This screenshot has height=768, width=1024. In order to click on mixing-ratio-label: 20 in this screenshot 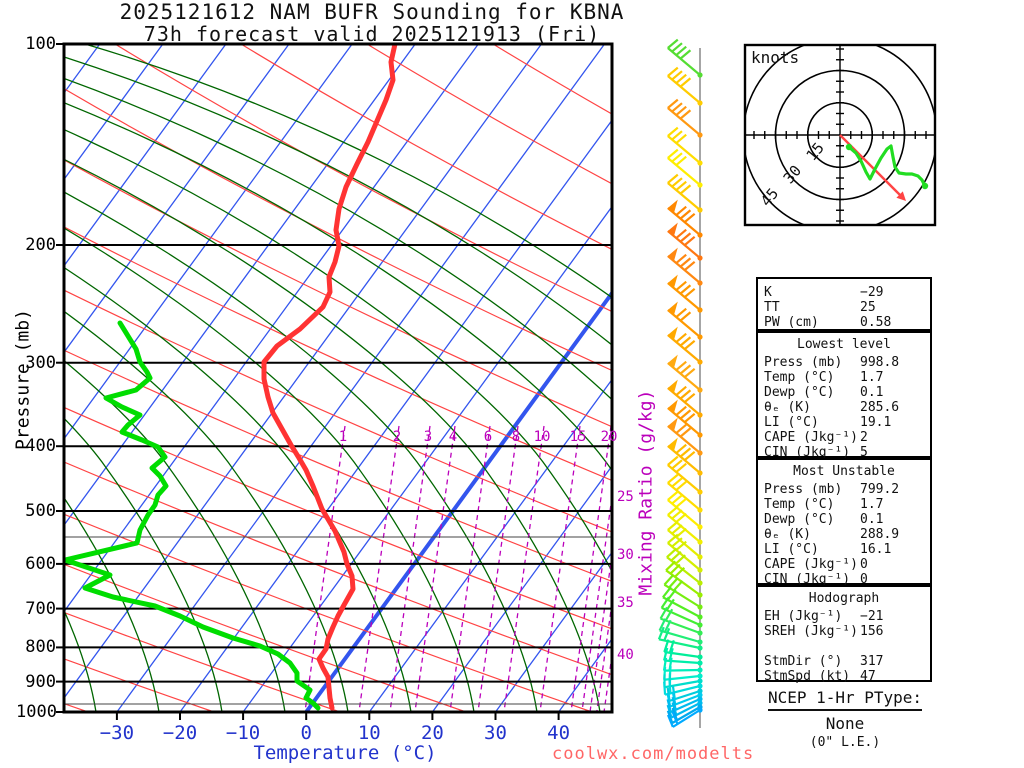, I will do `click(609, 437)`.